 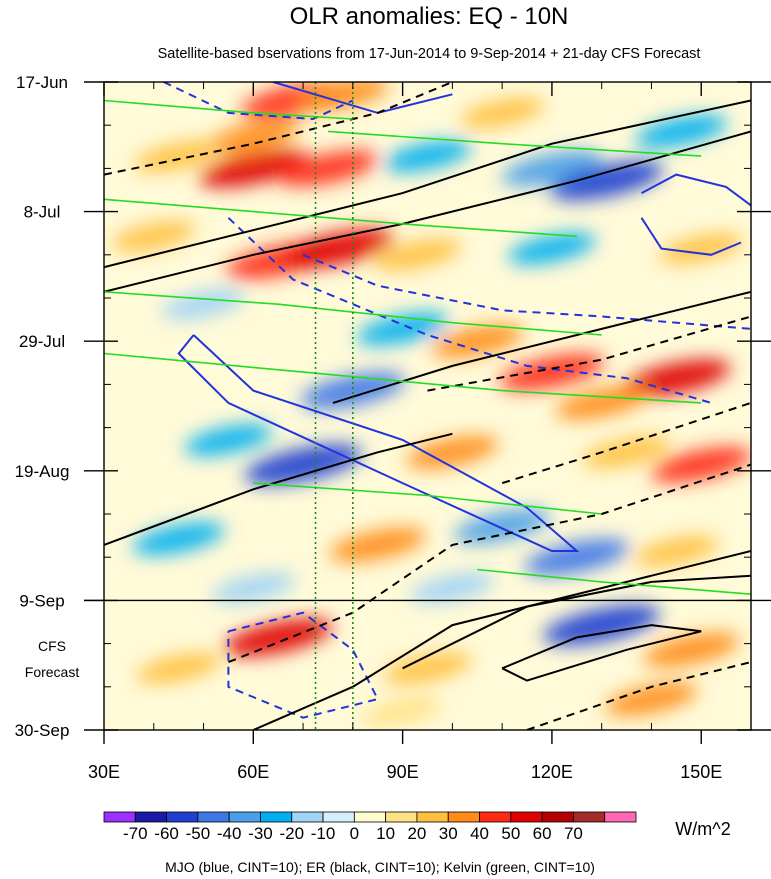 I want to click on x-tick-label: 60E, so click(x=253, y=772).